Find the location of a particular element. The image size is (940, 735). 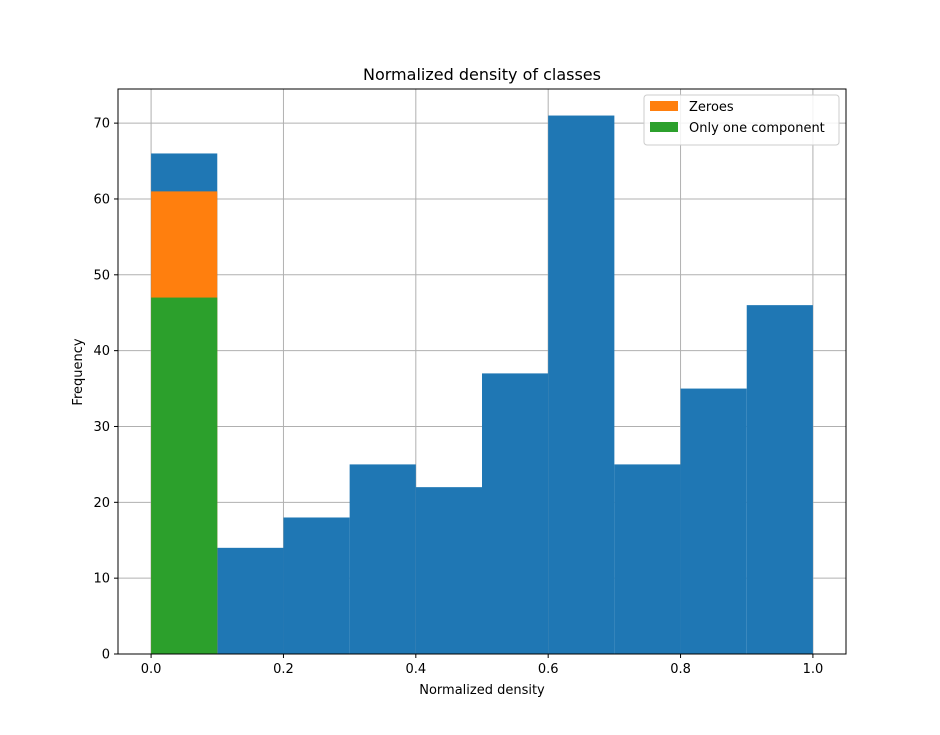

x-tick-label: 1.0 is located at coordinates (813, 669).